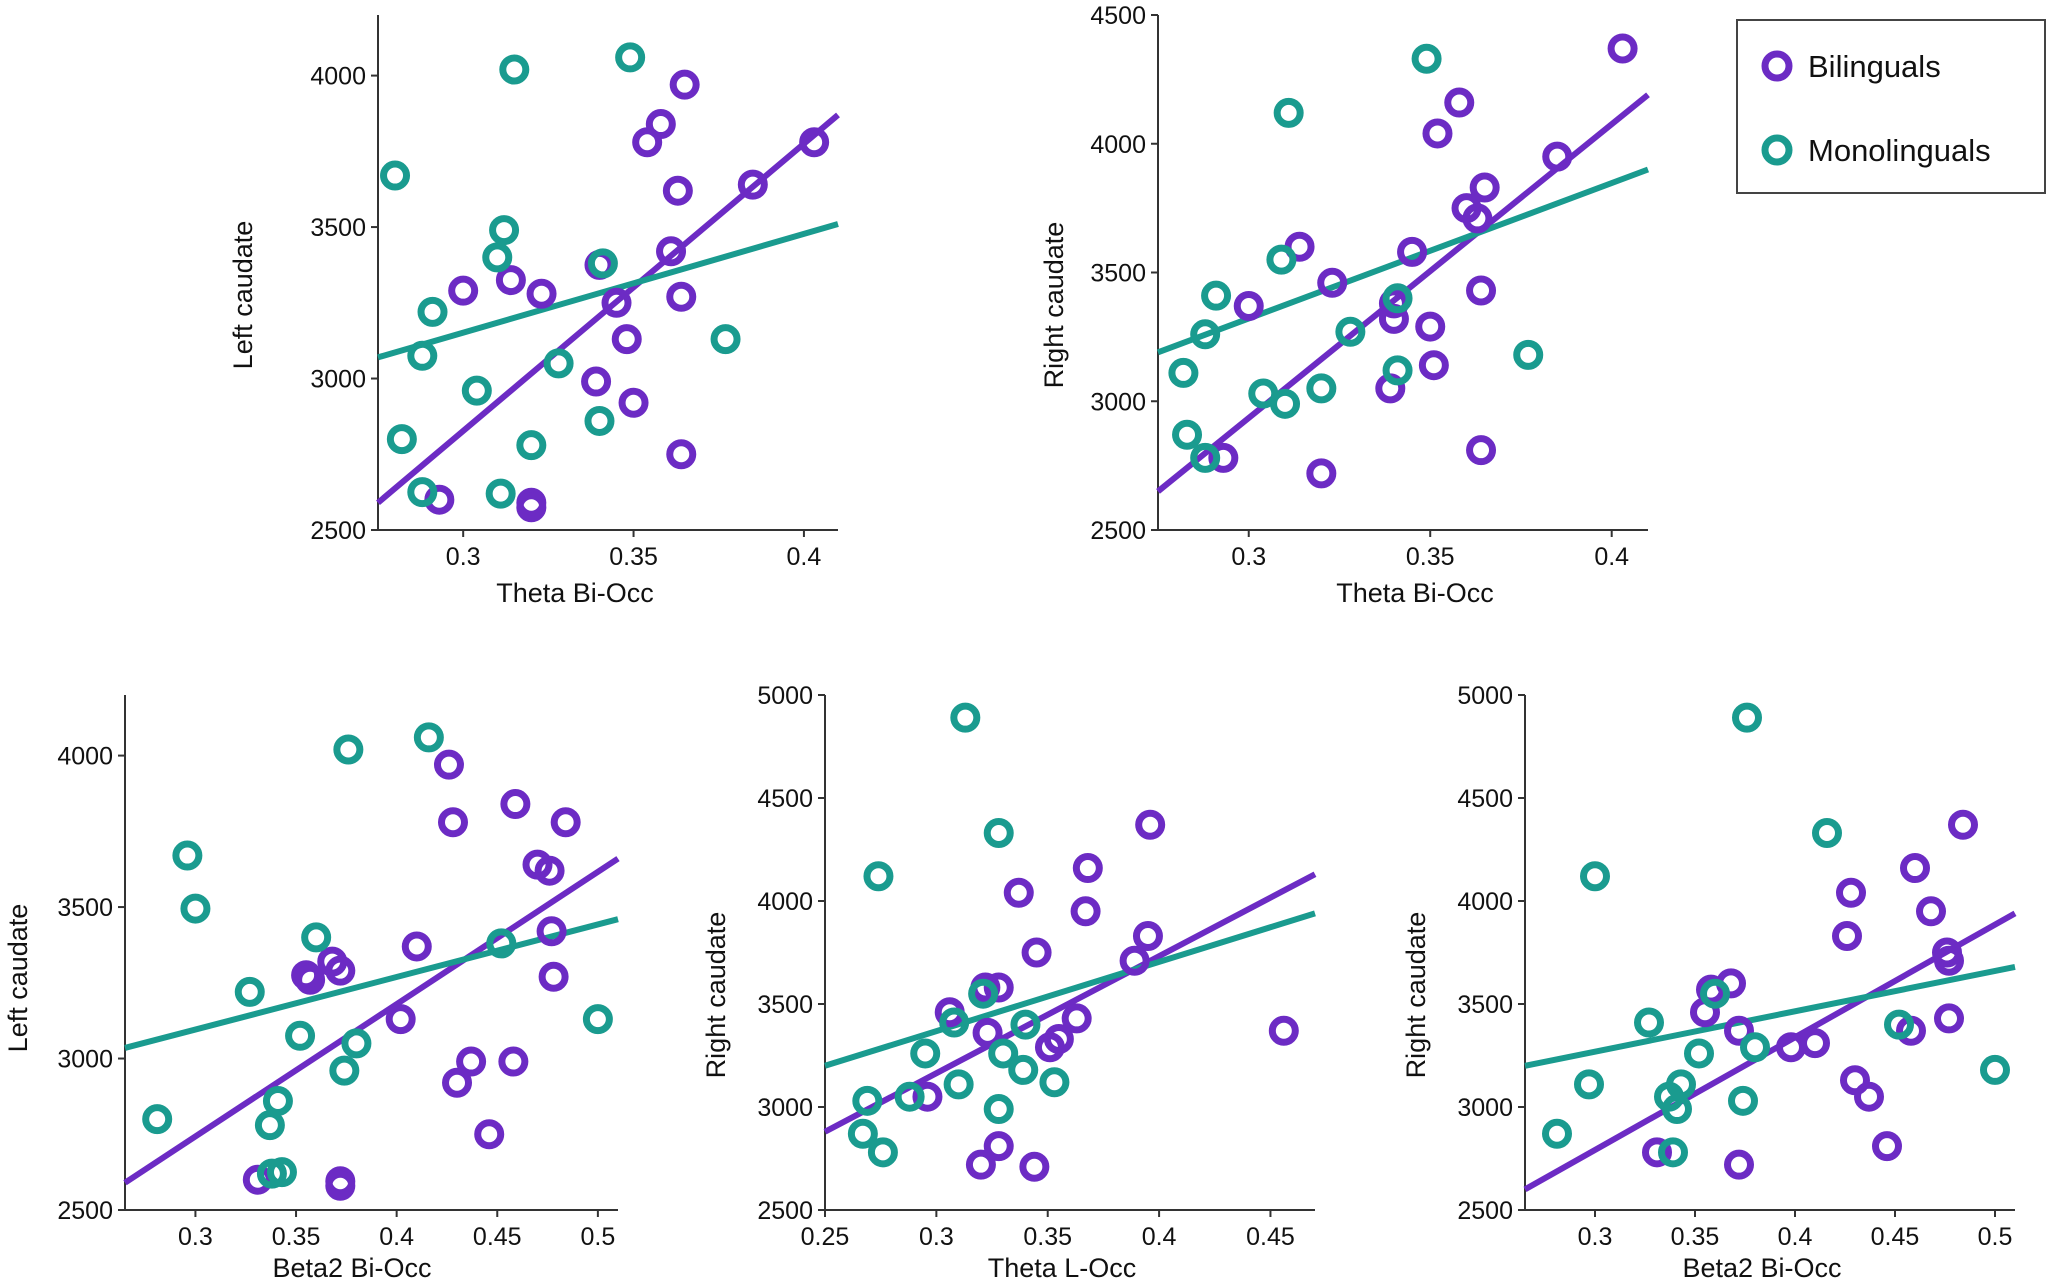 This screenshot has height=1282, width=2050. What do you see at coordinates (1761, 1267) in the screenshot?
I see `x-axis-title: Beta2 Bi-Occ` at bounding box center [1761, 1267].